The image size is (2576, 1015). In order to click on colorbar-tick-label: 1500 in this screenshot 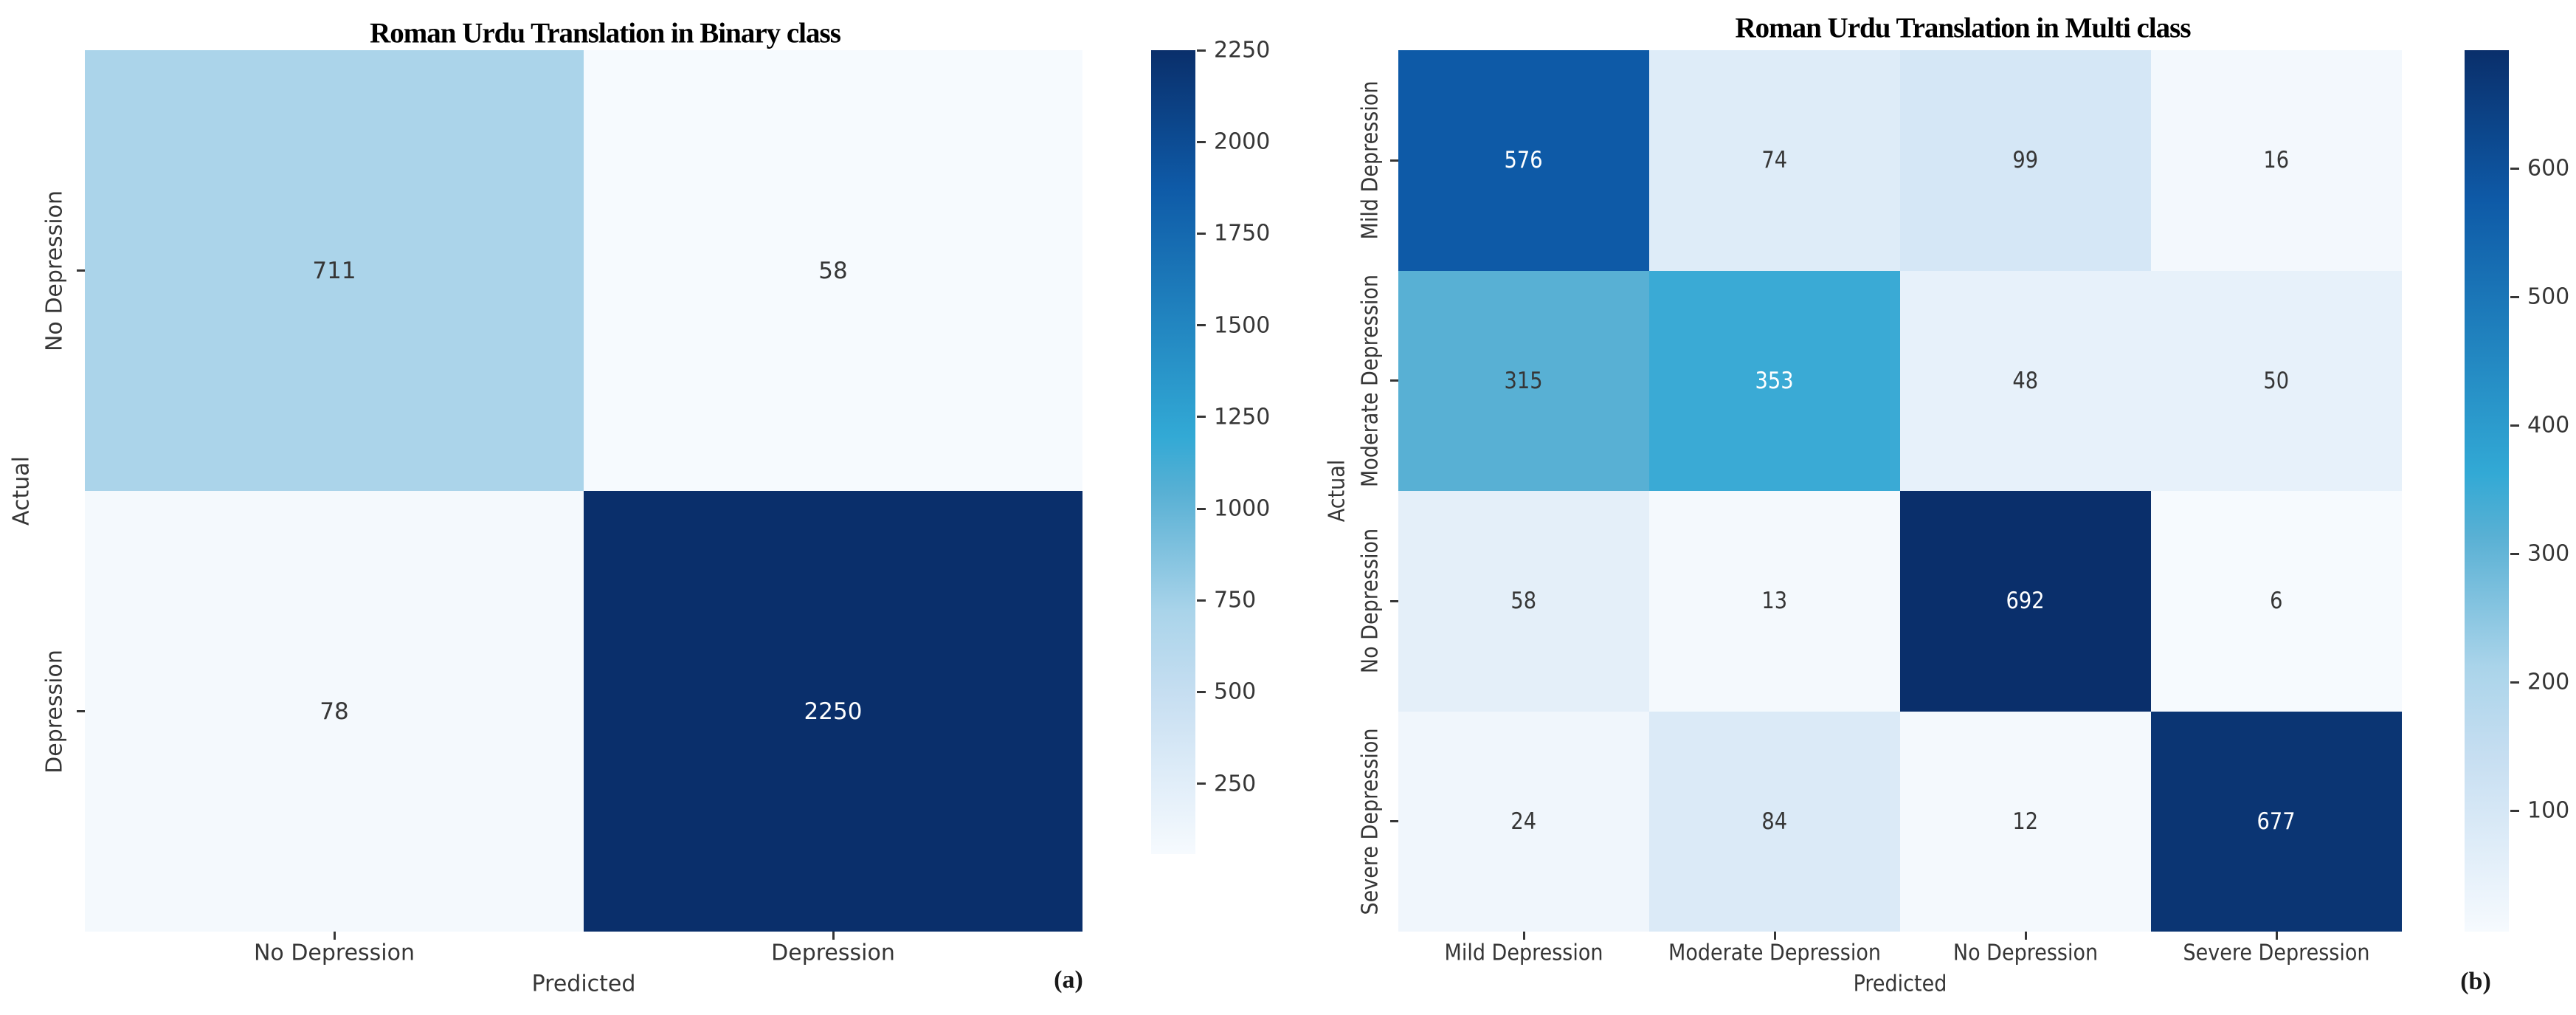, I will do `click(1242, 325)`.